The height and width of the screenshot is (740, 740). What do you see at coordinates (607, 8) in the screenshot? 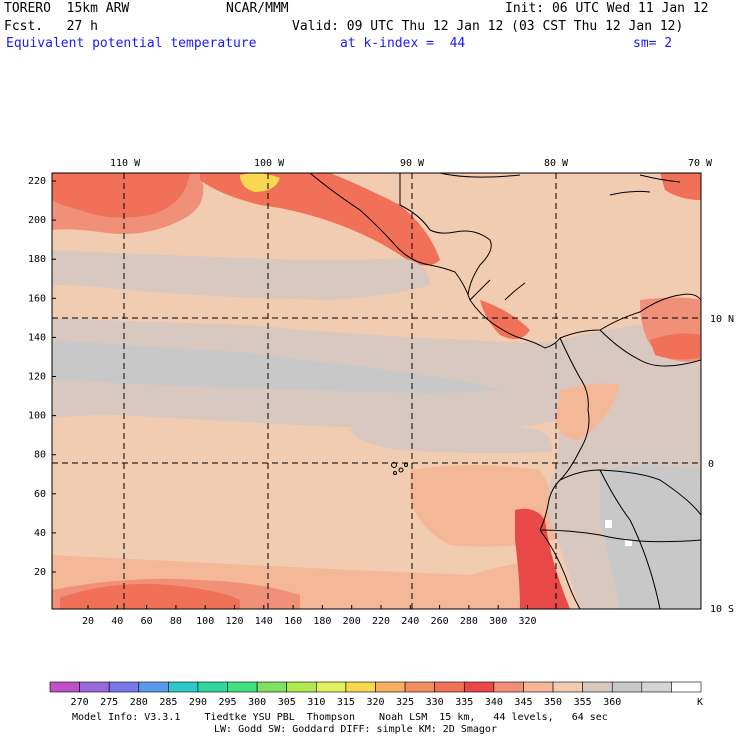
I see `init-time: Init: 06 UTC Wed 11 Jan 12` at bounding box center [607, 8].